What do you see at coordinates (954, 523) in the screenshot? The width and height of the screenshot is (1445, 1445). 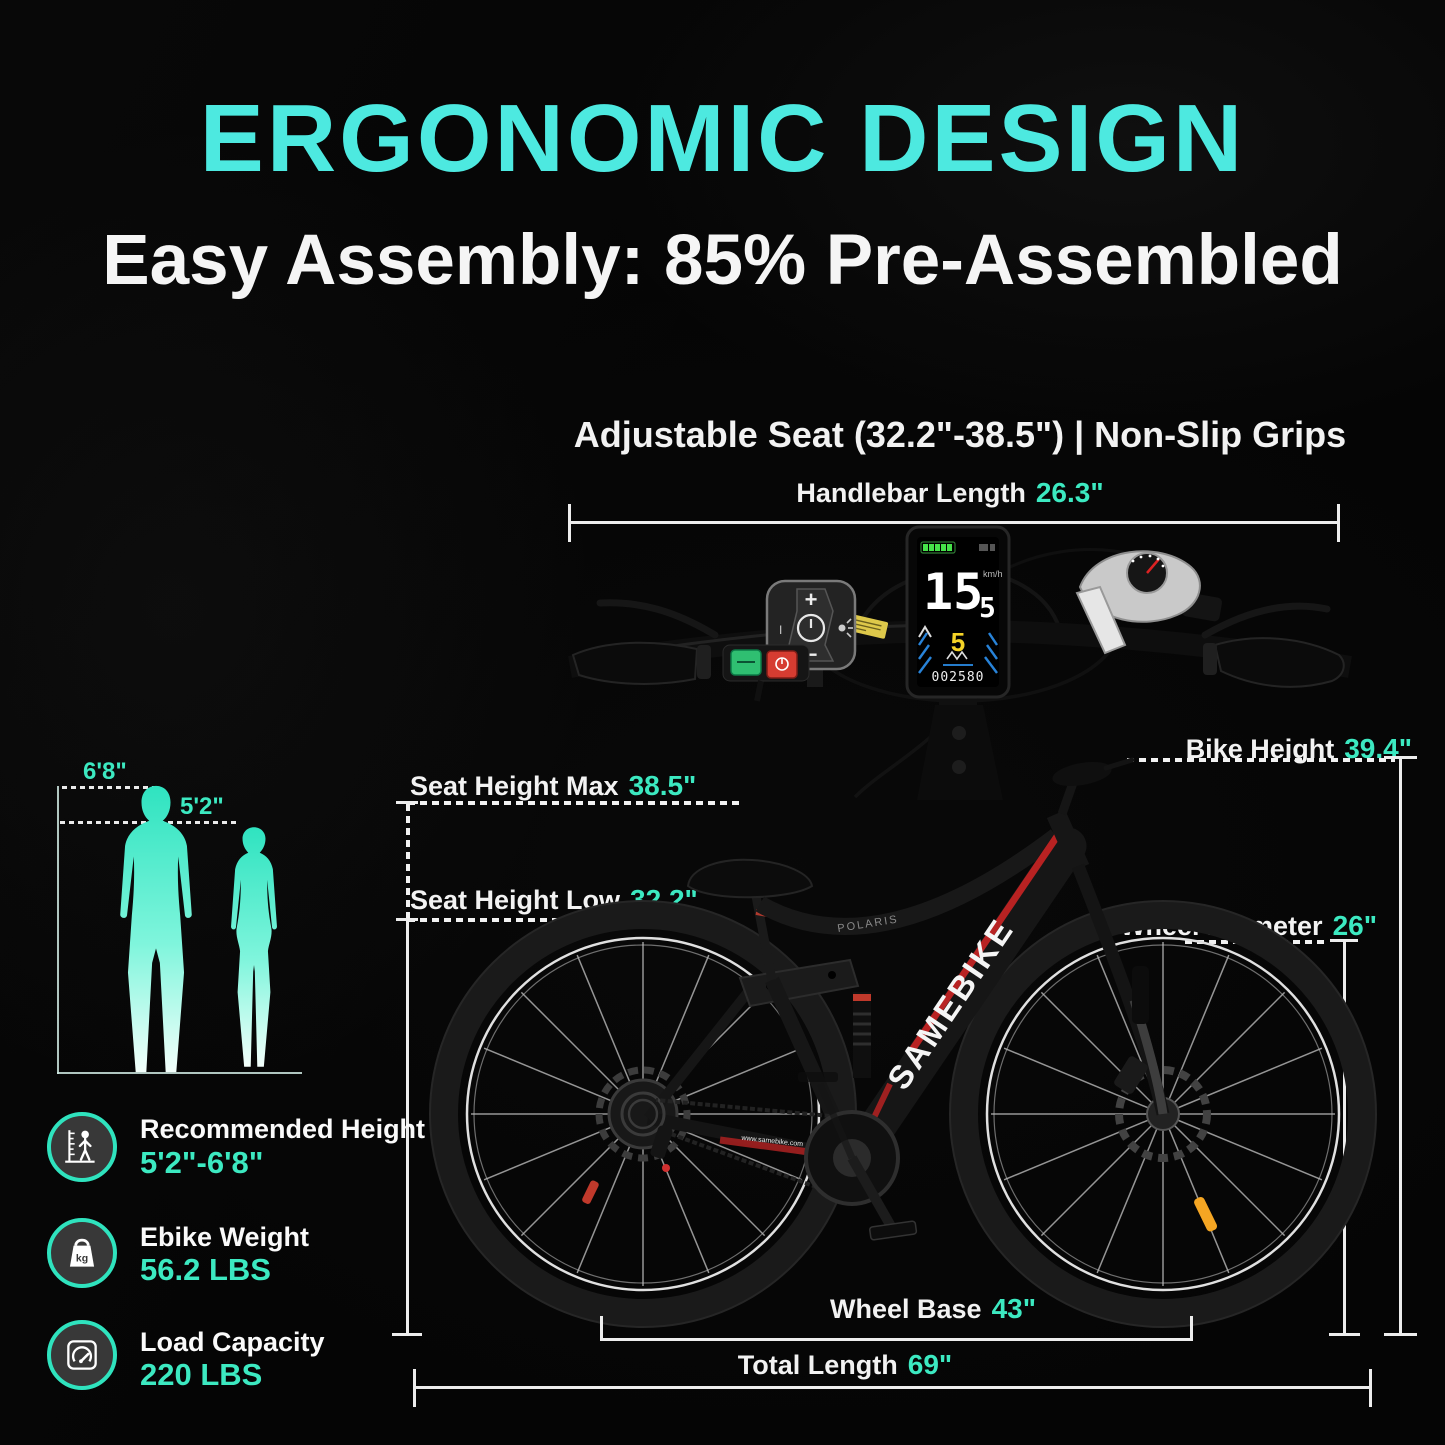 I see `handlebar-length-dim-line` at bounding box center [954, 523].